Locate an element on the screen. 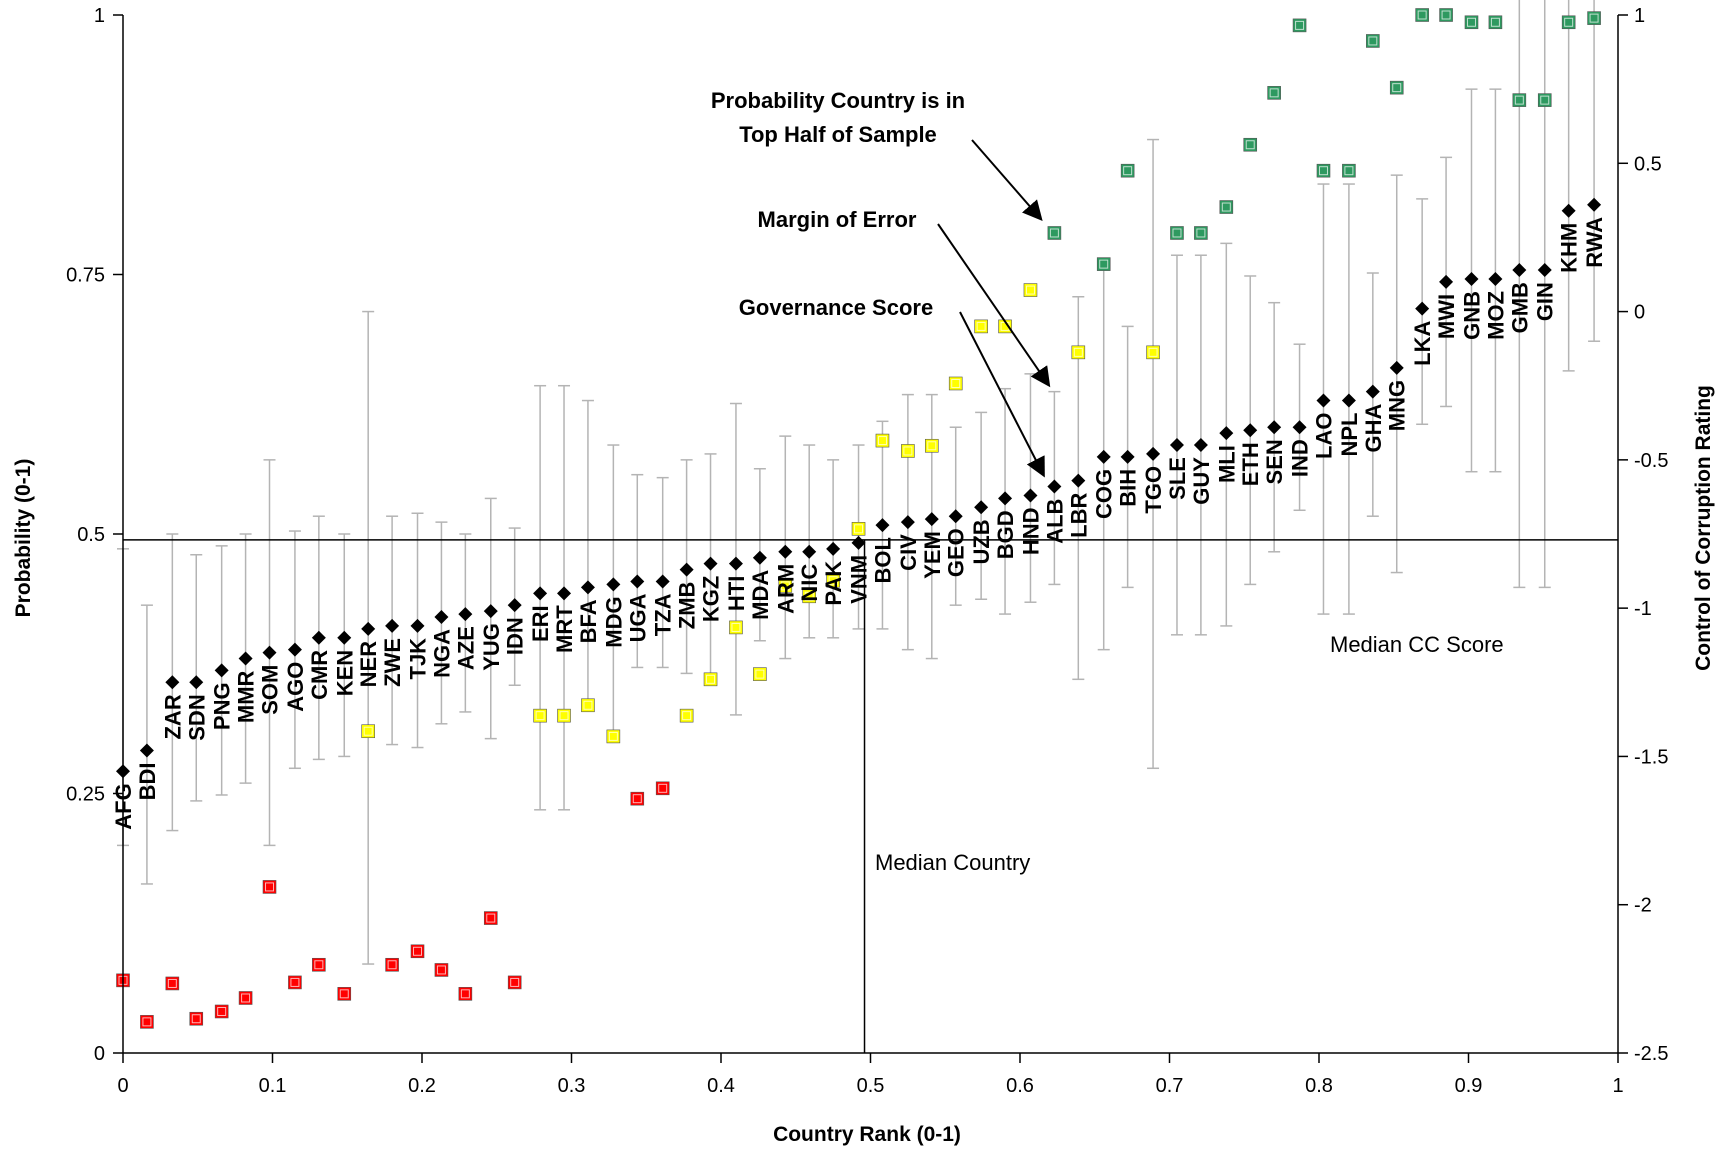 Image resolution: width=1730 pixels, height=1149 pixels. y-tick-label: 0.25 is located at coordinates (85, 795).